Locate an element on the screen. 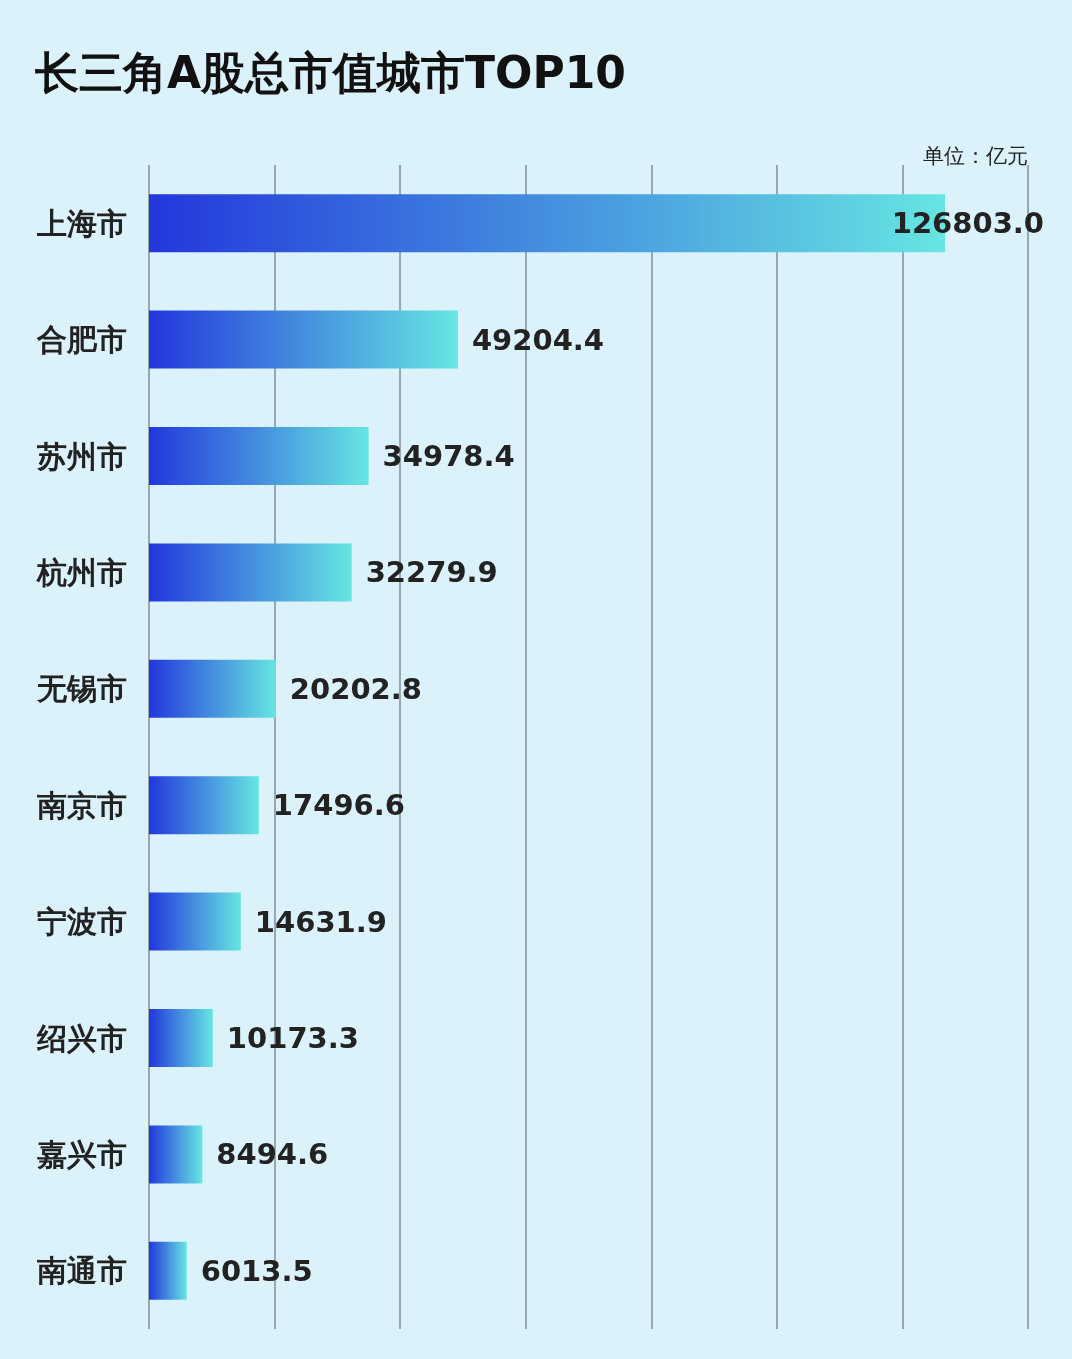 This screenshot has width=1072, height=1359. y-tick-label: 南京市 is located at coordinates (82, 805).